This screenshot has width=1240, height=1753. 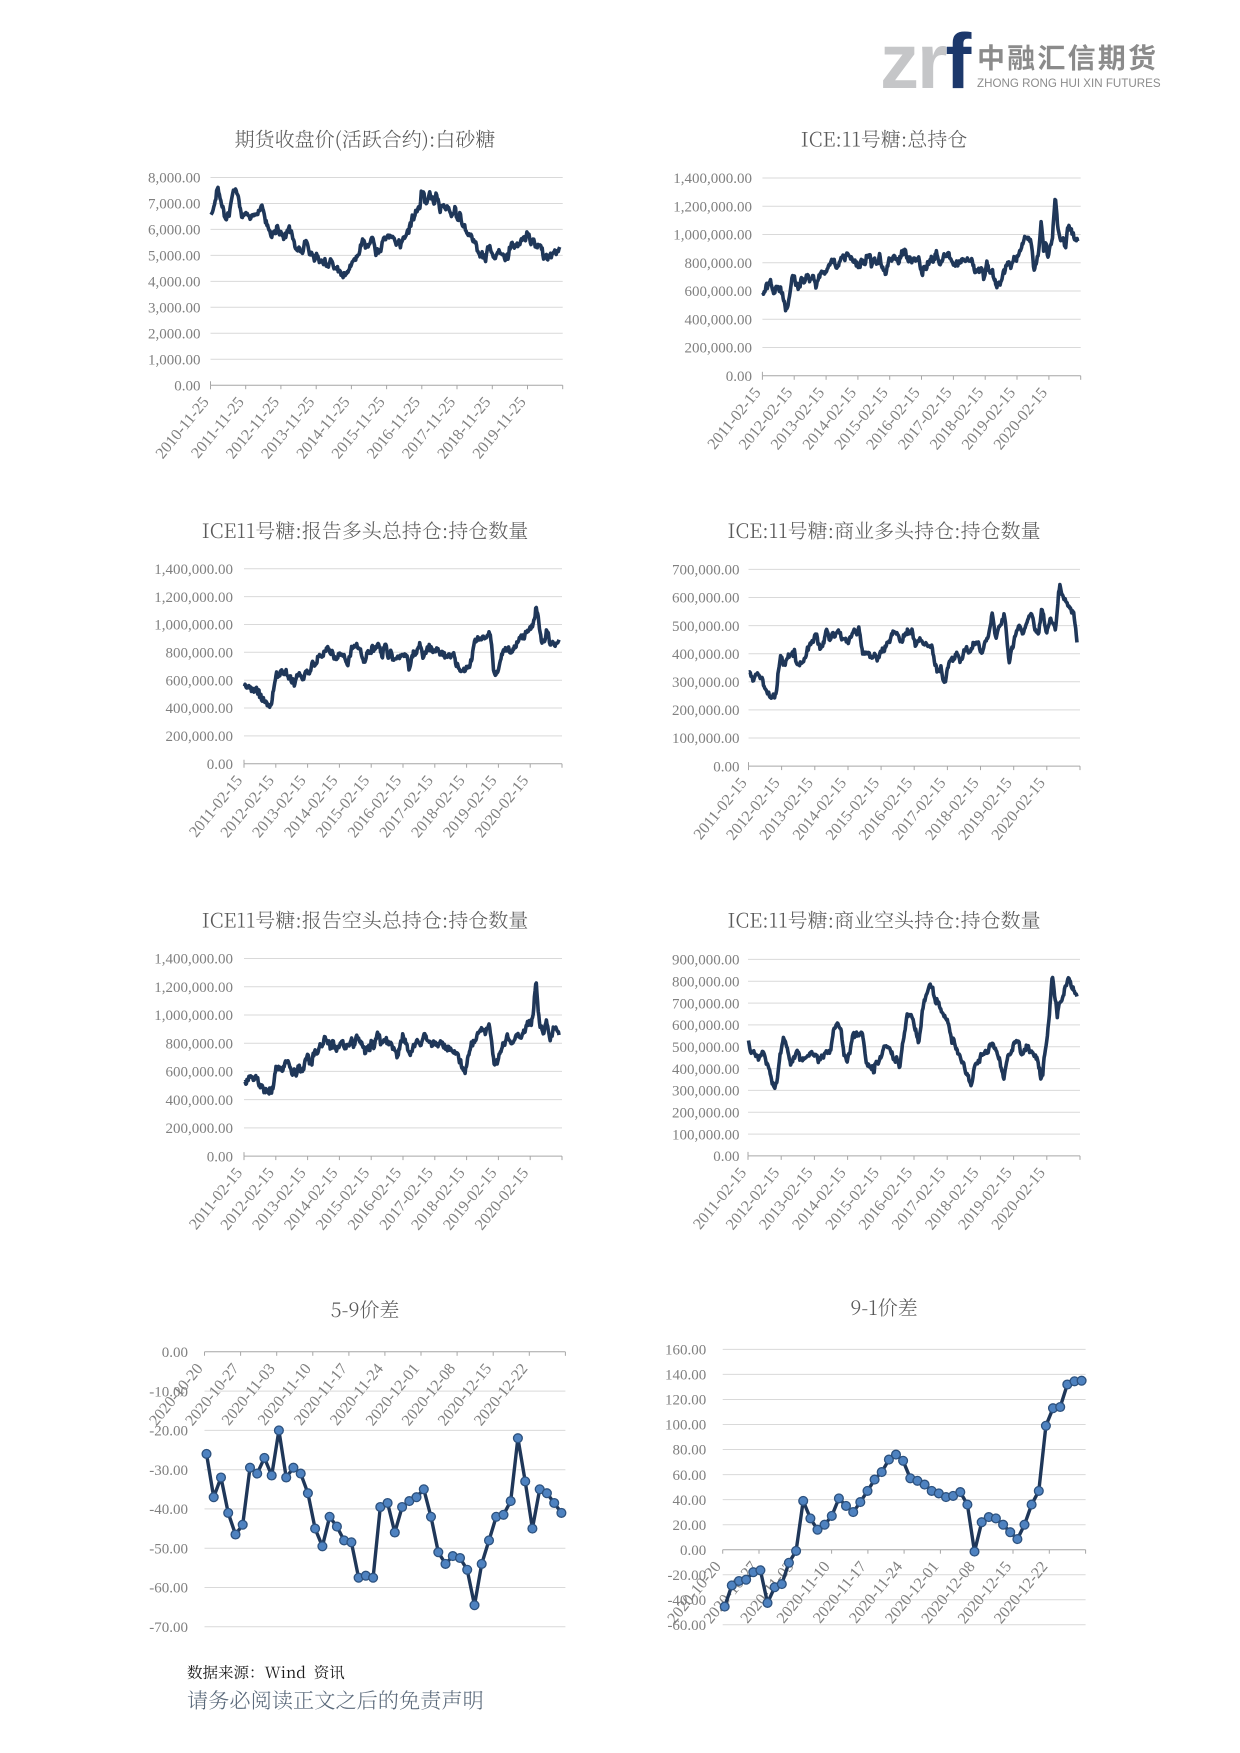 I want to click on svg-text: -70.00, so click(x=168, y=1628).